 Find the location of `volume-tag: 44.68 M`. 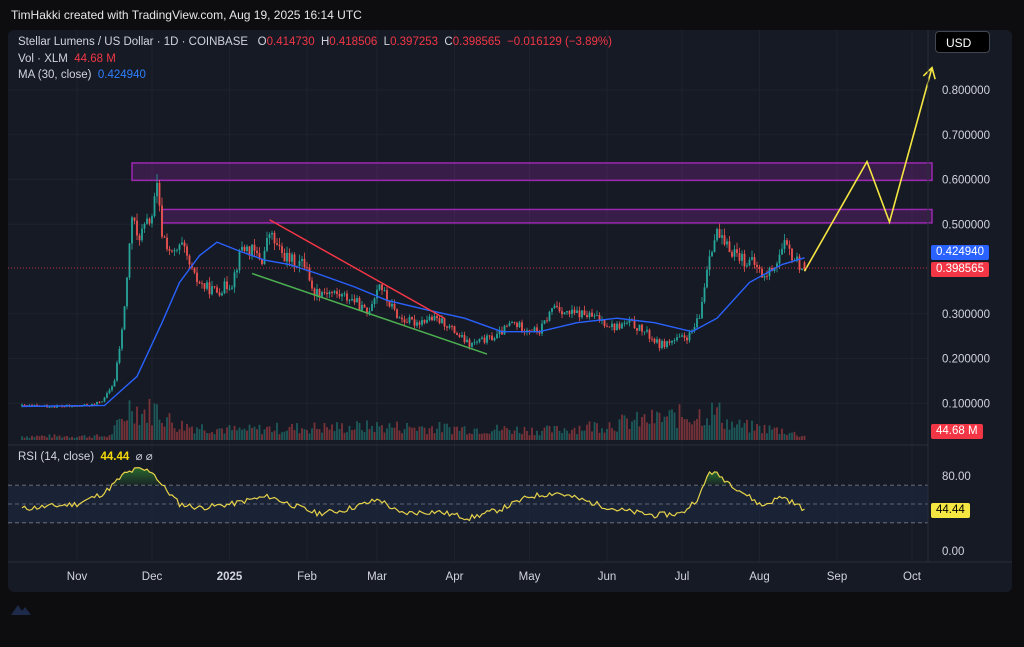

volume-tag: 44.68 M is located at coordinates (957, 431).